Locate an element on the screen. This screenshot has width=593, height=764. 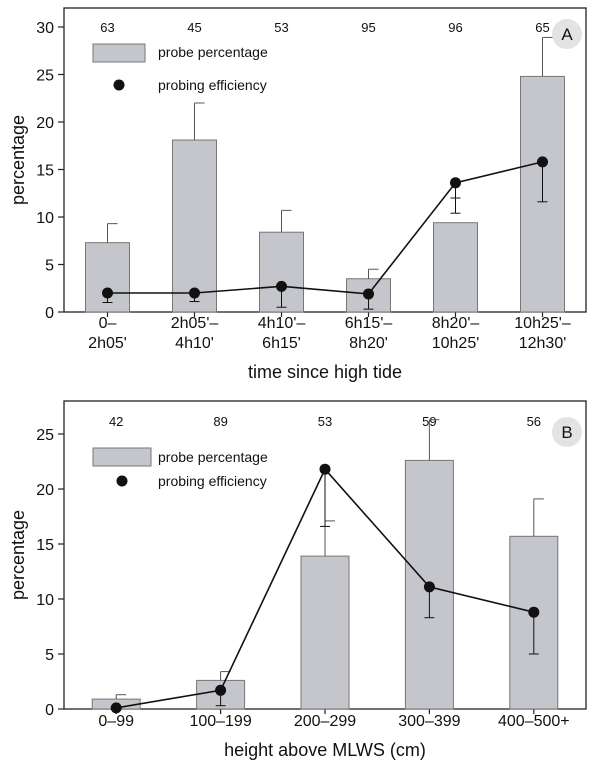
sample-size-label: 56 is located at coordinates (534, 421).